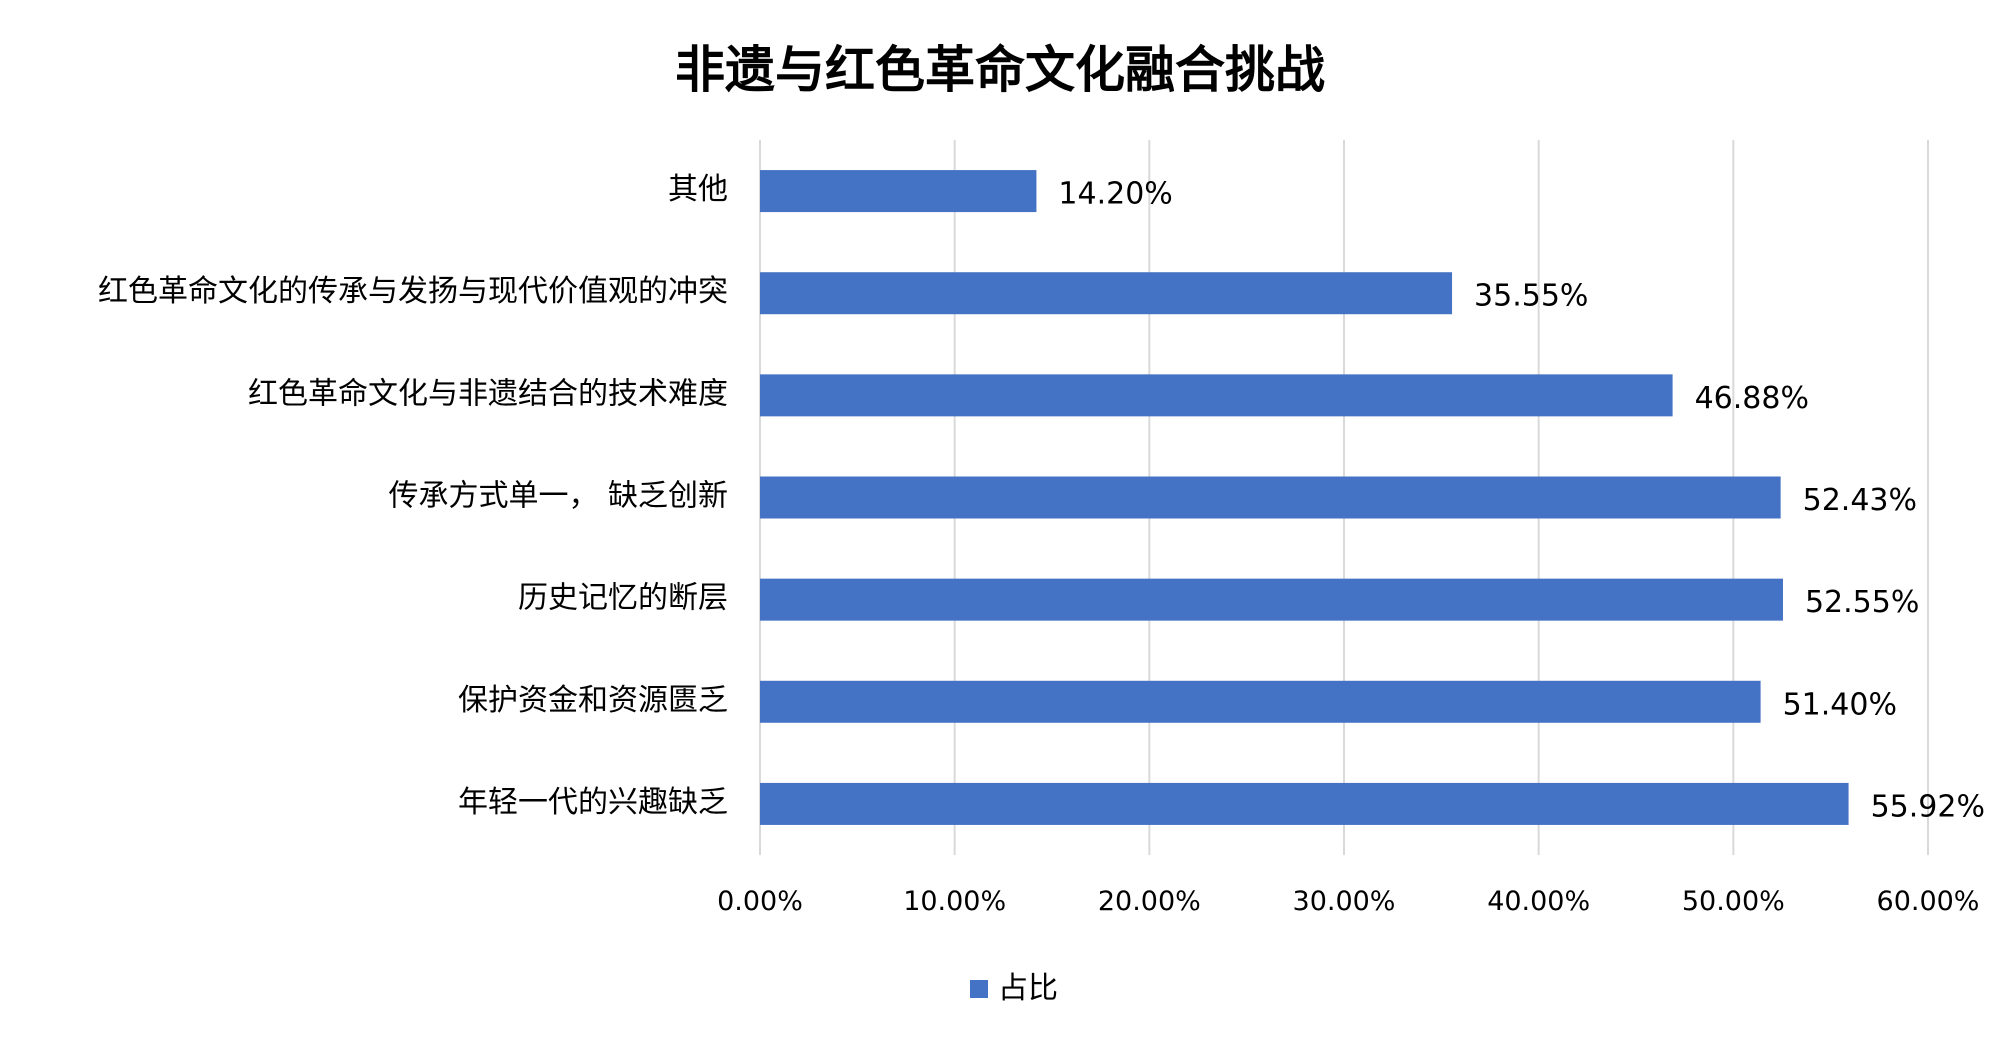 The width and height of the screenshot is (2000, 1039). I want to click on data-label: 51.40%, so click(1840, 704).